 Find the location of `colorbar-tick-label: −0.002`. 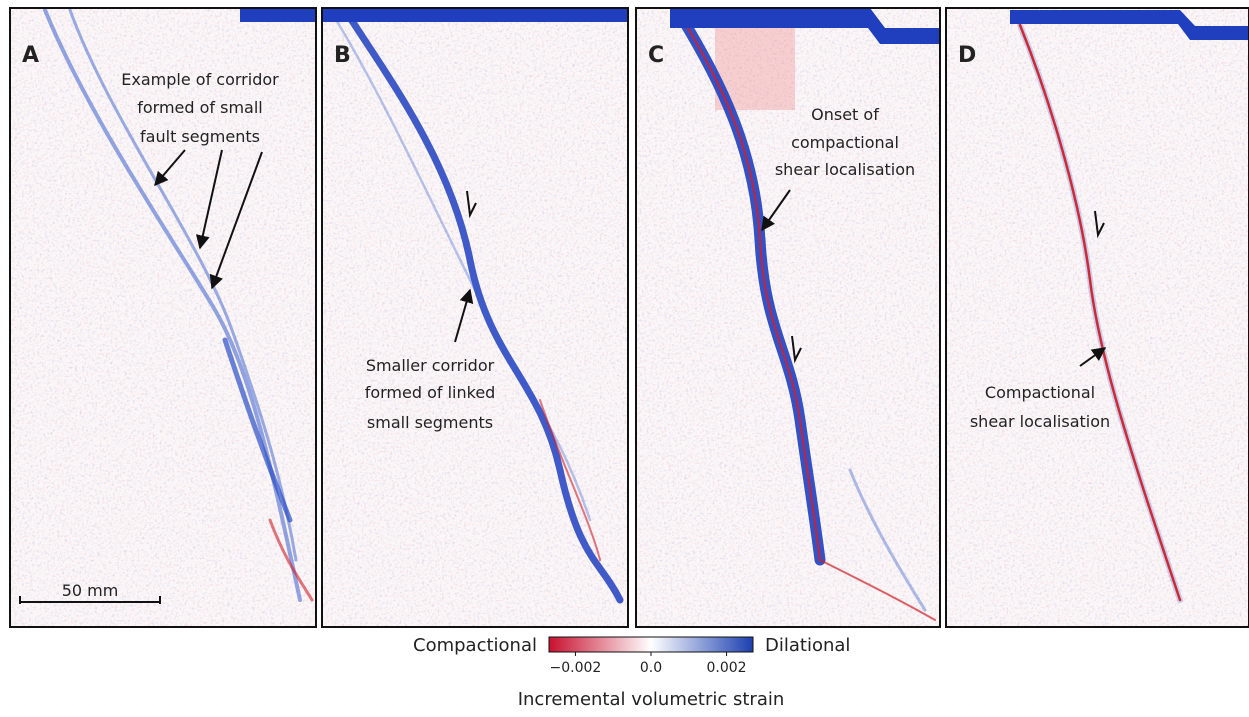

colorbar-tick-label: −0.002 is located at coordinates (576, 668).